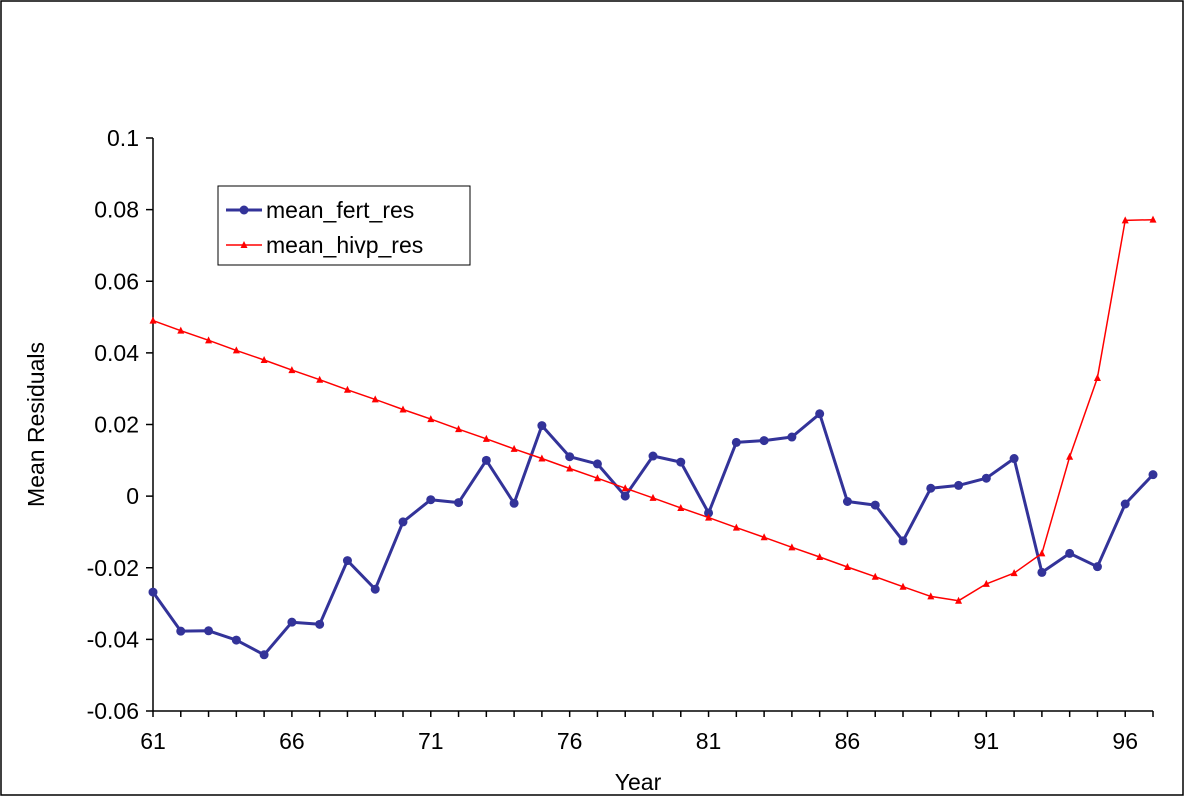 The width and height of the screenshot is (1185, 797). I want to click on x-axis-title: Year, so click(638, 782).